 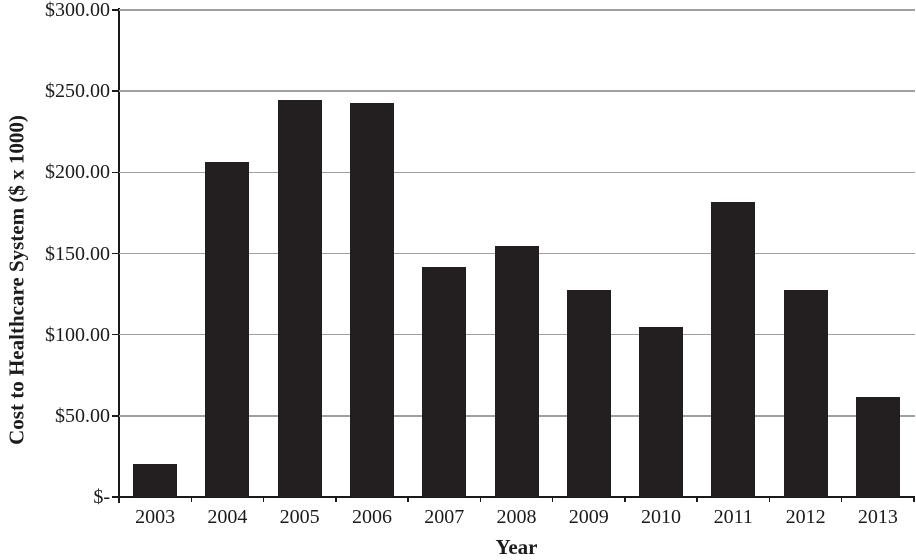 What do you see at coordinates (227, 329) in the screenshot?
I see `bar-2004` at bounding box center [227, 329].